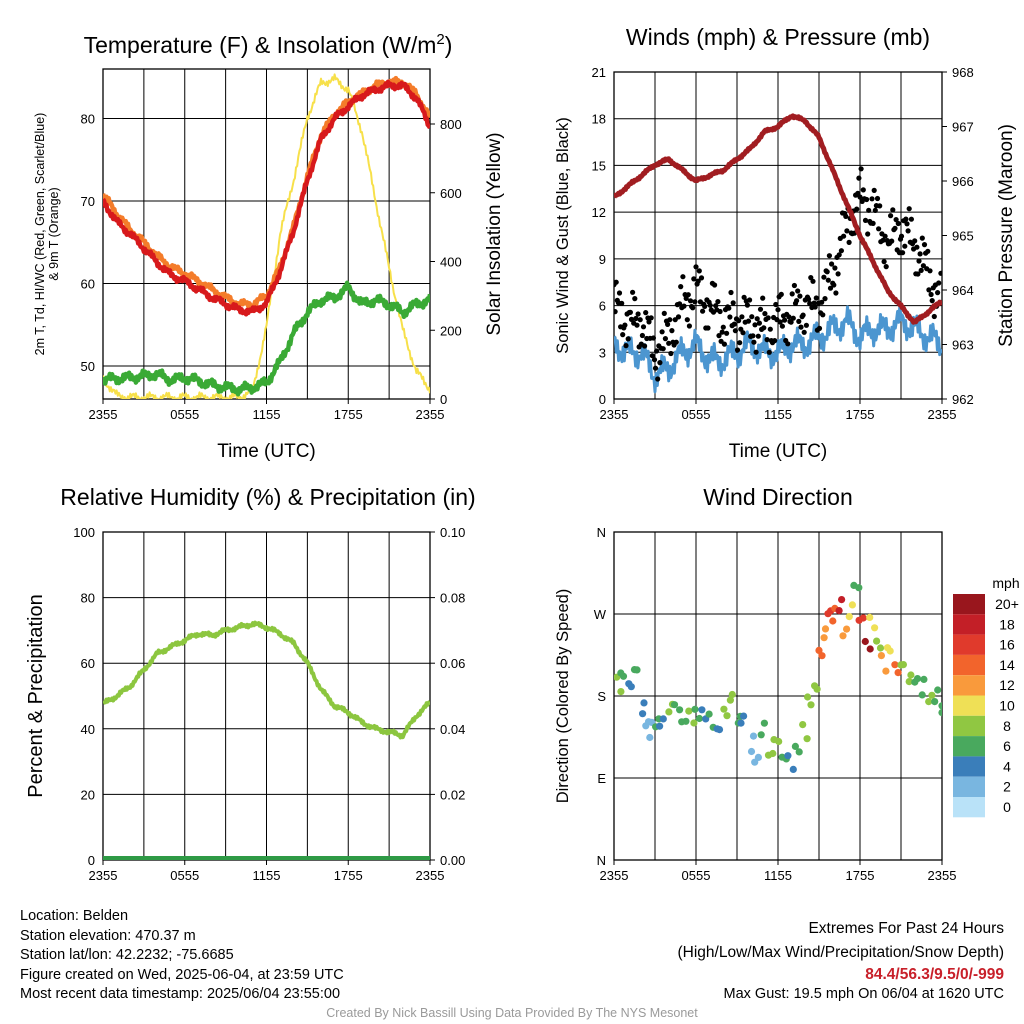 The width and height of the screenshot is (1024, 1024). What do you see at coordinates (1007, 624) in the screenshot?
I see `legend-label: 18` at bounding box center [1007, 624].